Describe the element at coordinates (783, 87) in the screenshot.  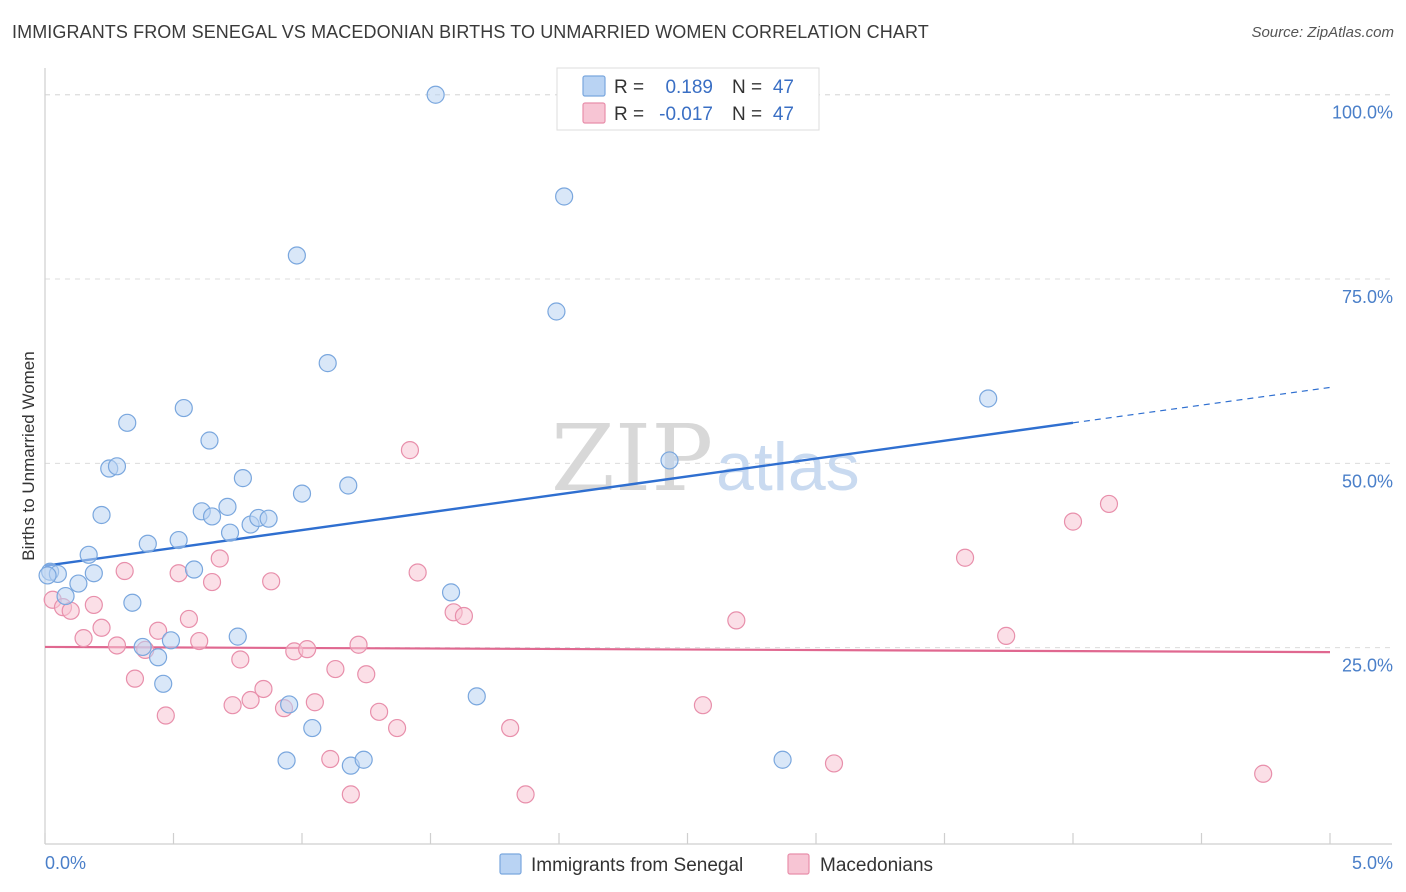
I see `stats-n-value-1: 47` at that location.